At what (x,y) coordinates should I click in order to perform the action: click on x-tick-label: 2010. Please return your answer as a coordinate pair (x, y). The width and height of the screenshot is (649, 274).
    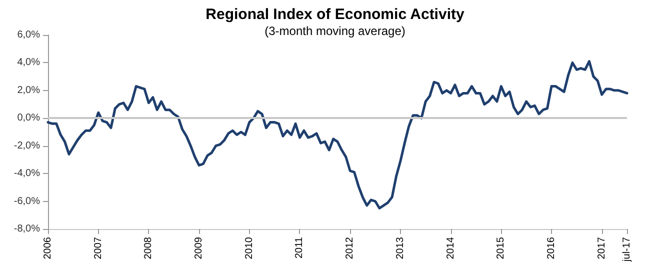
    Looking at the image, I should click on (249, 248).